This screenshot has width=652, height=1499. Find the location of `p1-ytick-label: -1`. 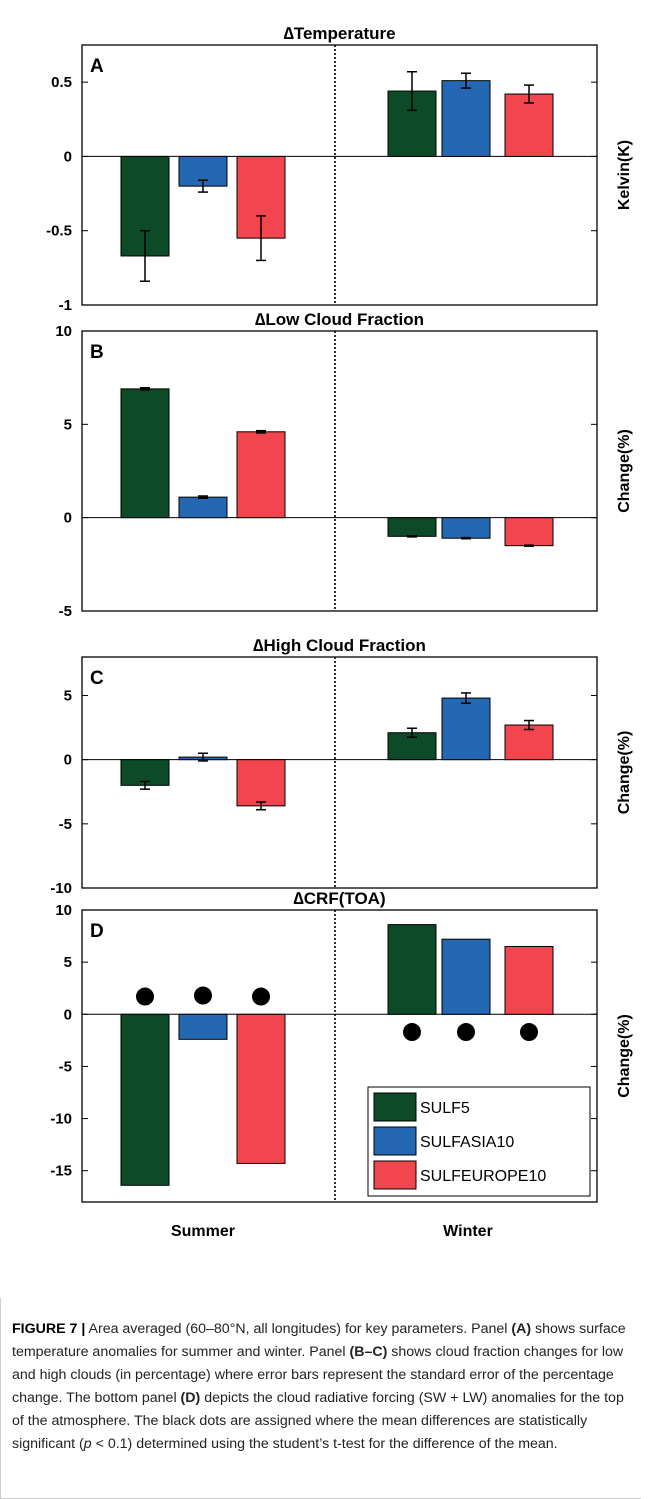

p1-ytick-label: -1 is located at coordinates (65, 305).